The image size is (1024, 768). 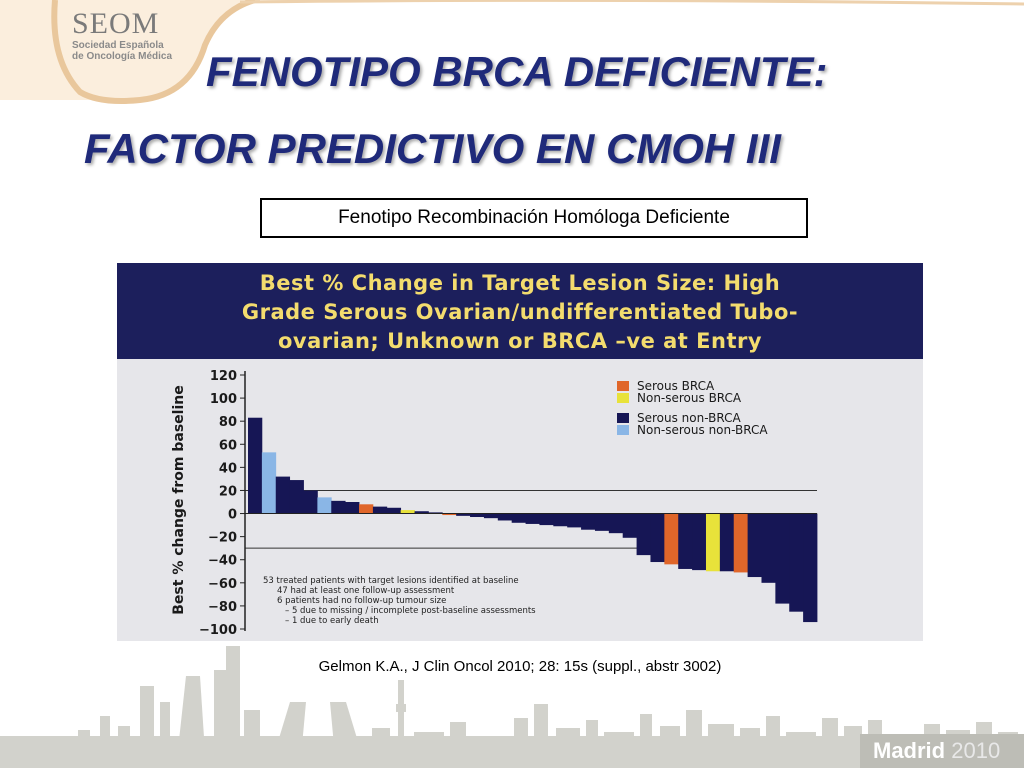 What do you see at coordinates (222, 607) in the screenshot?
I see `y-tick-label: −80` at bounding box center [222, 607].